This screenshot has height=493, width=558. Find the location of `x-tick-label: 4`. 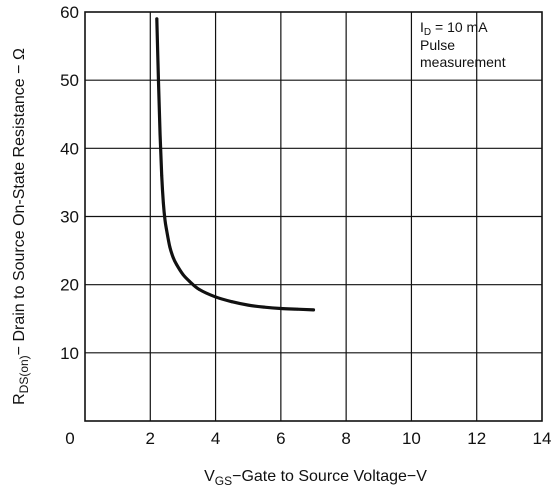

x-tick-label: 4 is located at coordinates (215, 438).